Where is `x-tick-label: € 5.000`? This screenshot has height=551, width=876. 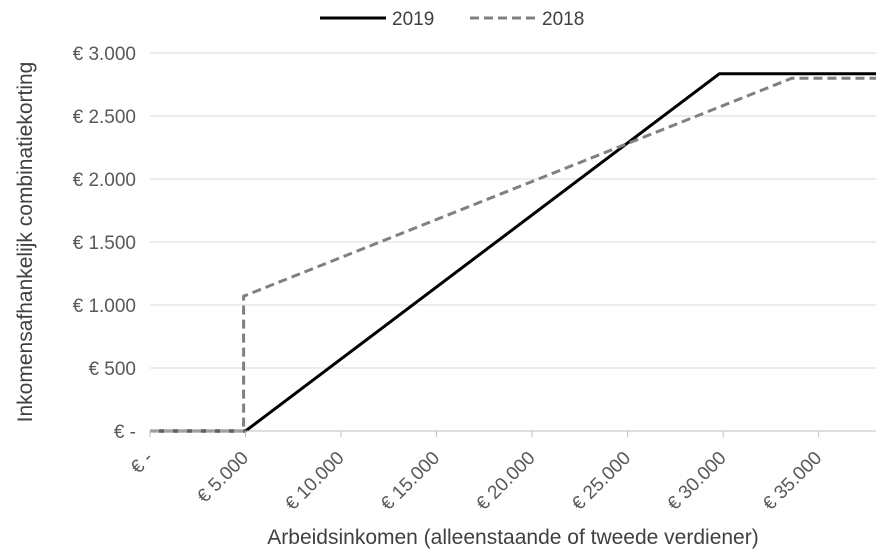 x-tick-label: € 5.000 is located at coordinates (223, 478).